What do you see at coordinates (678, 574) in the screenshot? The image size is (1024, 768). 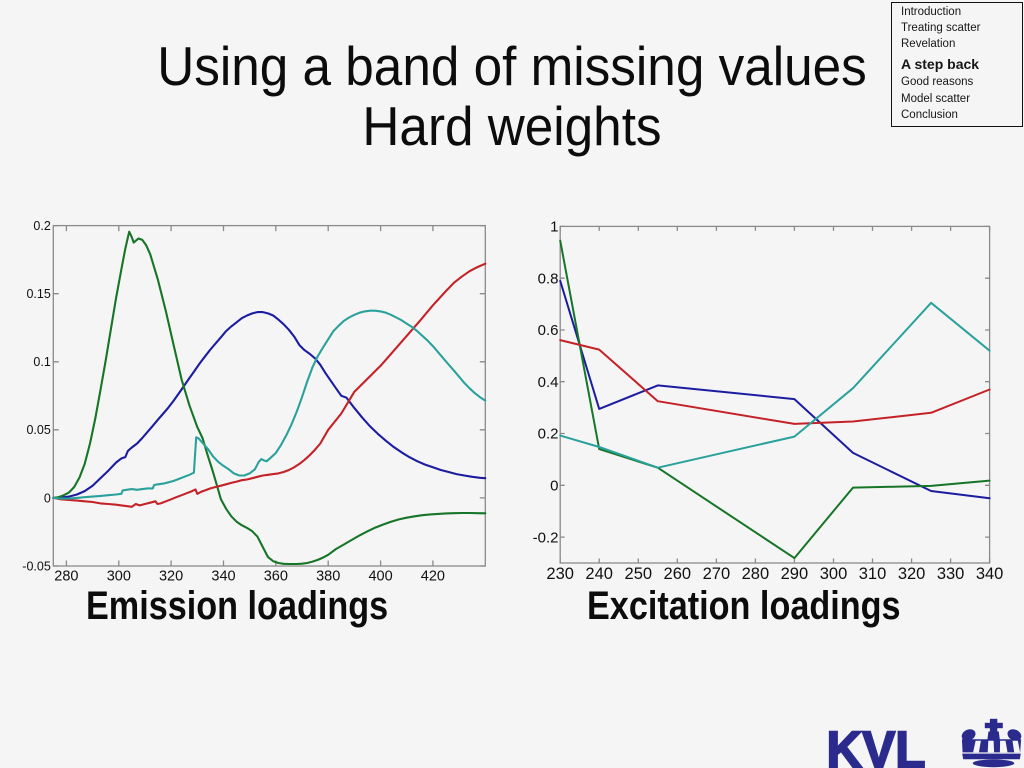 I see `svg-text: 260` at bounding box center [678, 574].